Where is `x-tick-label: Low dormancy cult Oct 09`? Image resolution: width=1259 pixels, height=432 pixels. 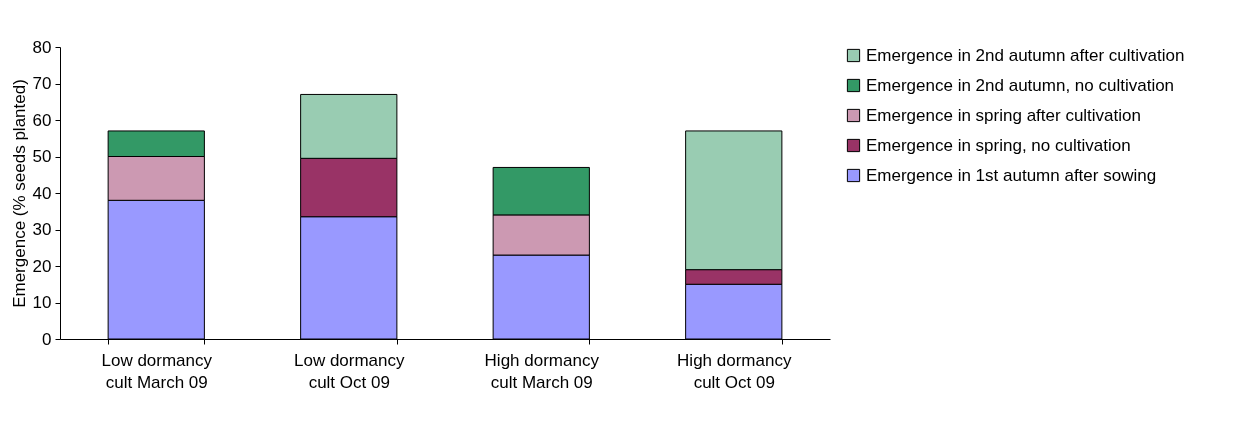
x-tick-label: Low dormancy cult Oct 09 is located at coordinates (349, 371).